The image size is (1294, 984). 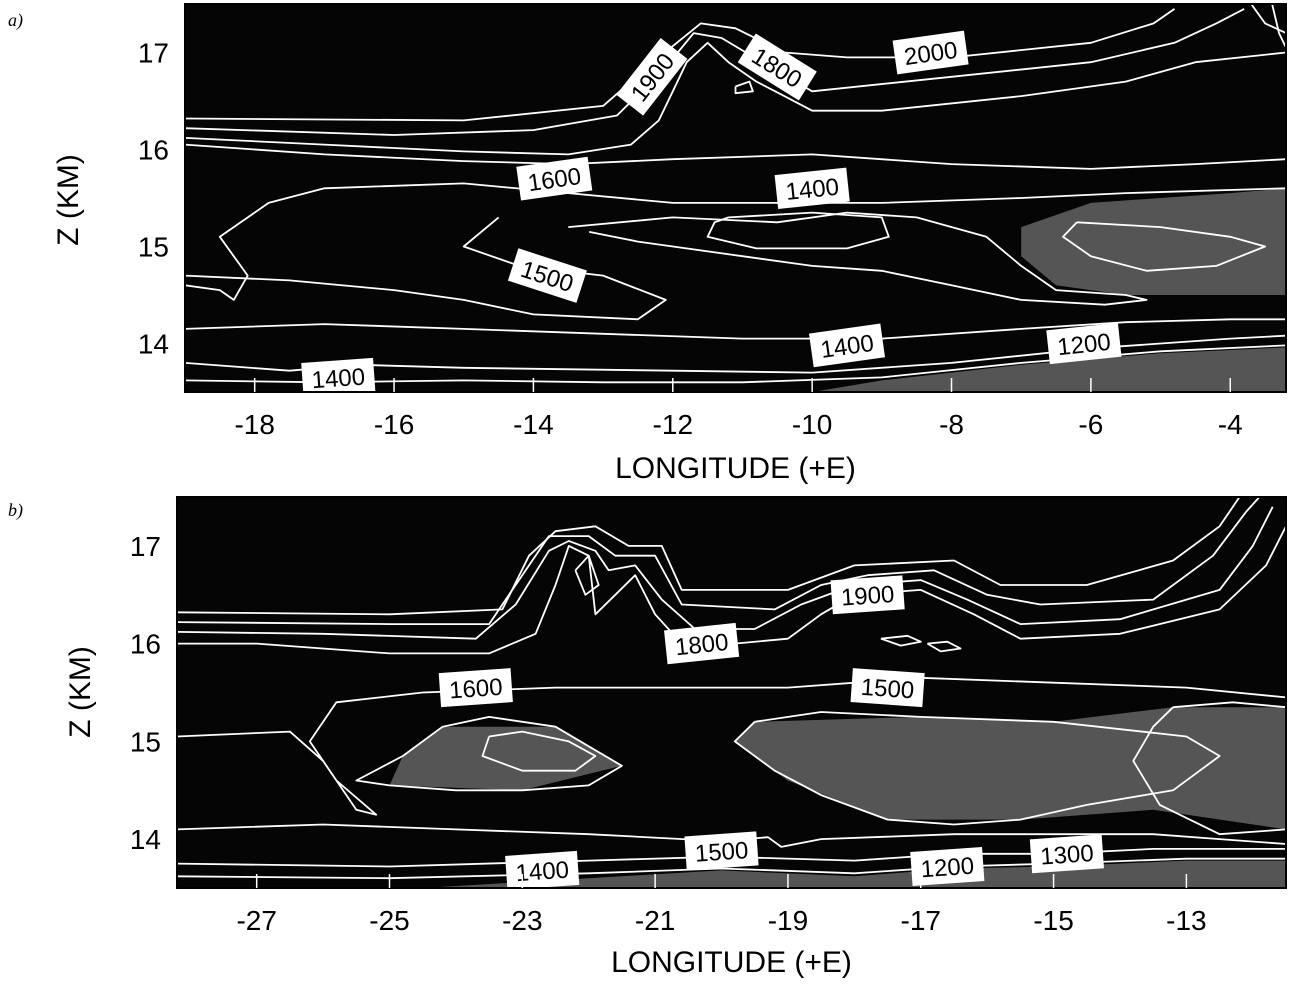 I want to click on panel-b-letter: b), so click(x=15, y=510).